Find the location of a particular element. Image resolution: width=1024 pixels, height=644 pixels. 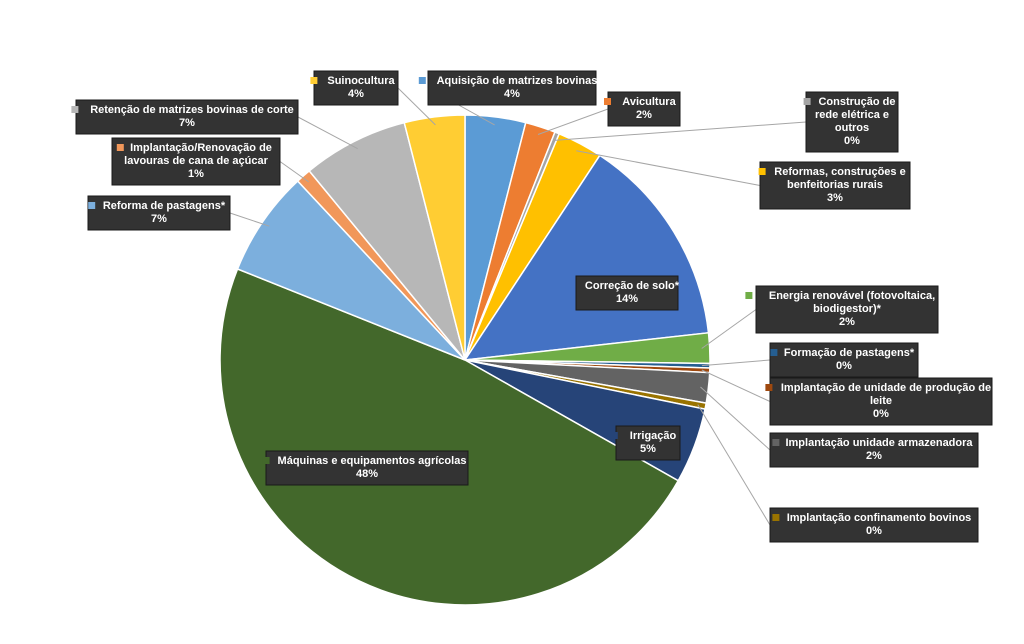

leader-line-reformas-construcoes-e-benfeitorias-rurais is located at coordinates (668, 168).